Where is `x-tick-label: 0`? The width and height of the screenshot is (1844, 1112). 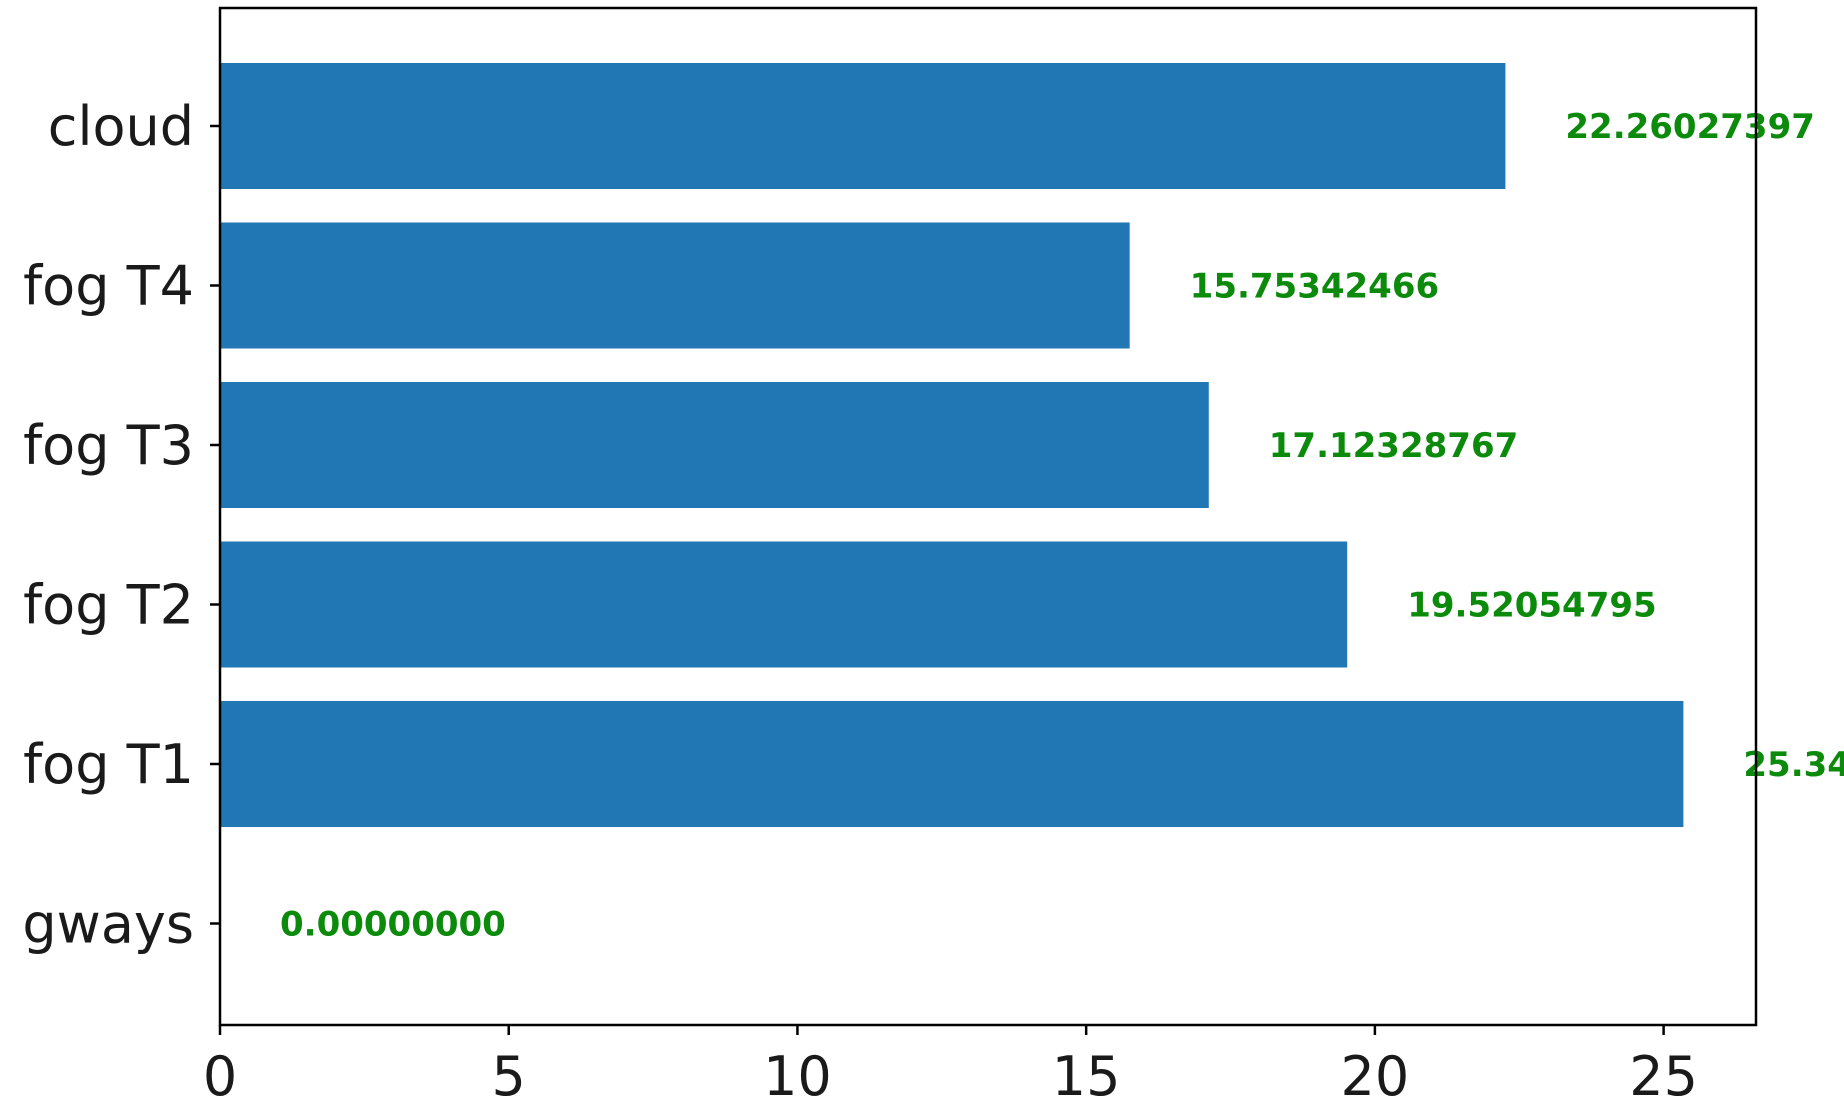
x-tick-label: 0 is located at coordinates (220, 1076).